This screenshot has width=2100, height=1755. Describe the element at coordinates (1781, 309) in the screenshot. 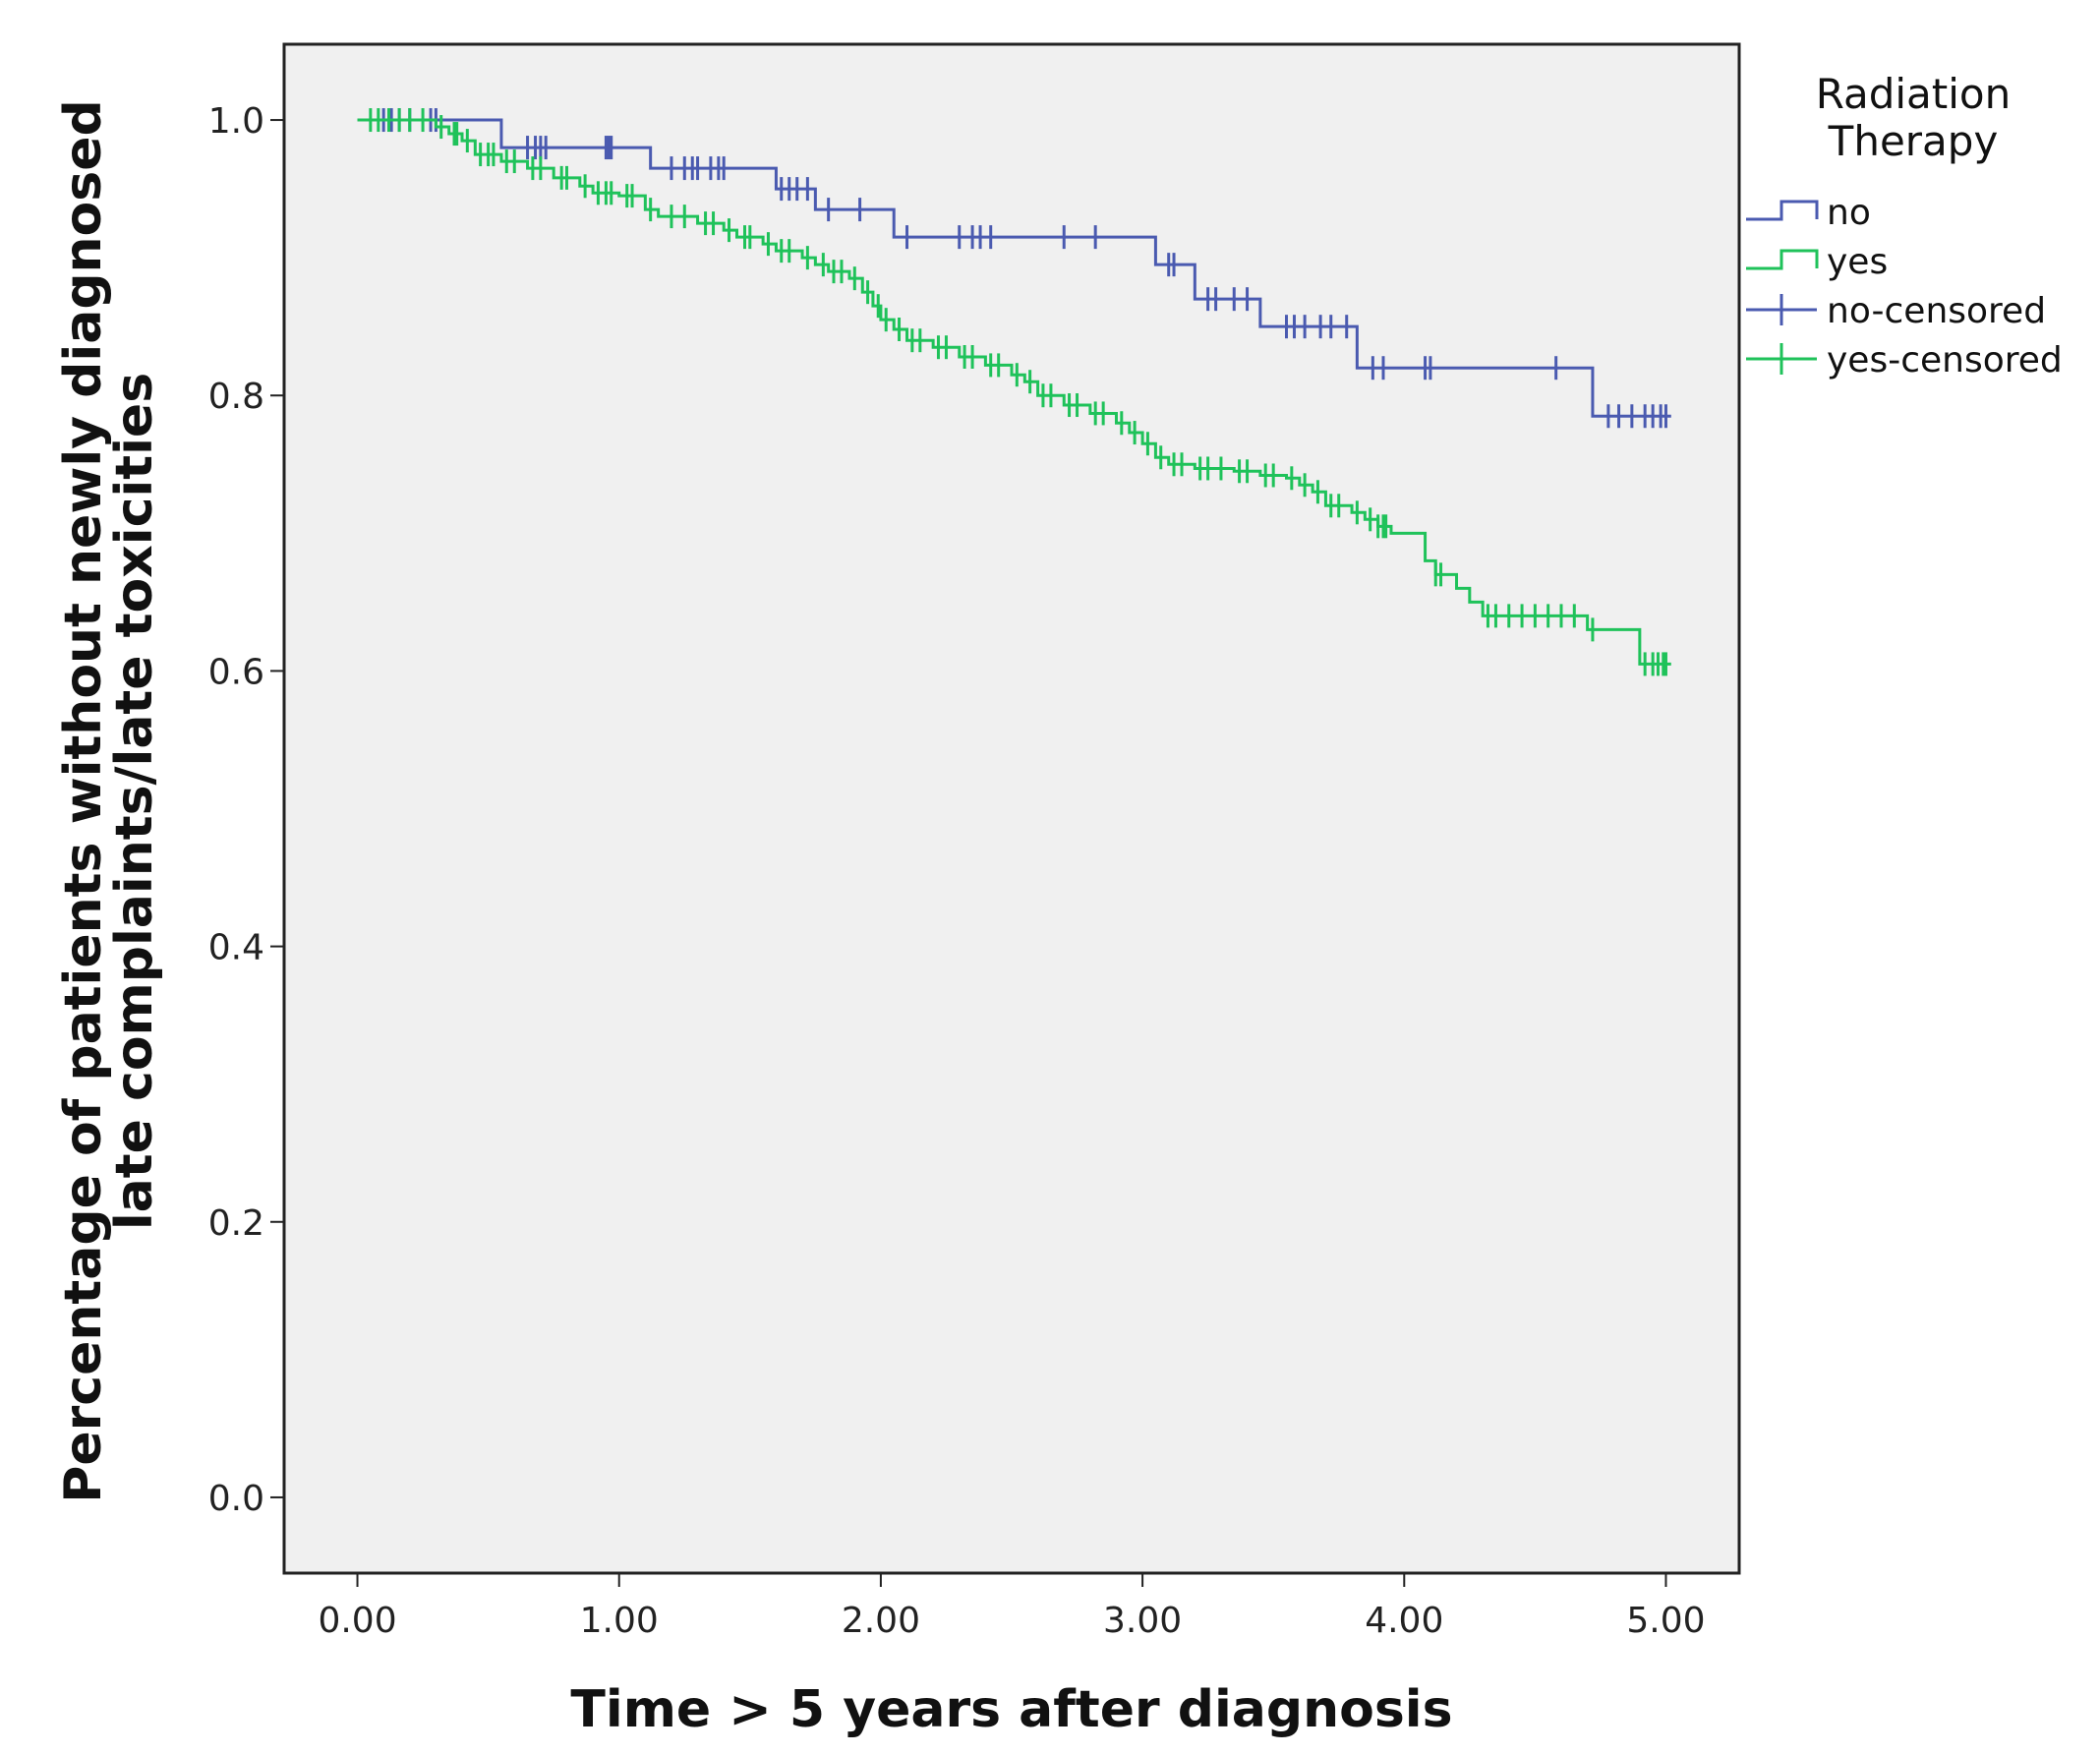

I see `legend-swatch-no-censored` at that location.